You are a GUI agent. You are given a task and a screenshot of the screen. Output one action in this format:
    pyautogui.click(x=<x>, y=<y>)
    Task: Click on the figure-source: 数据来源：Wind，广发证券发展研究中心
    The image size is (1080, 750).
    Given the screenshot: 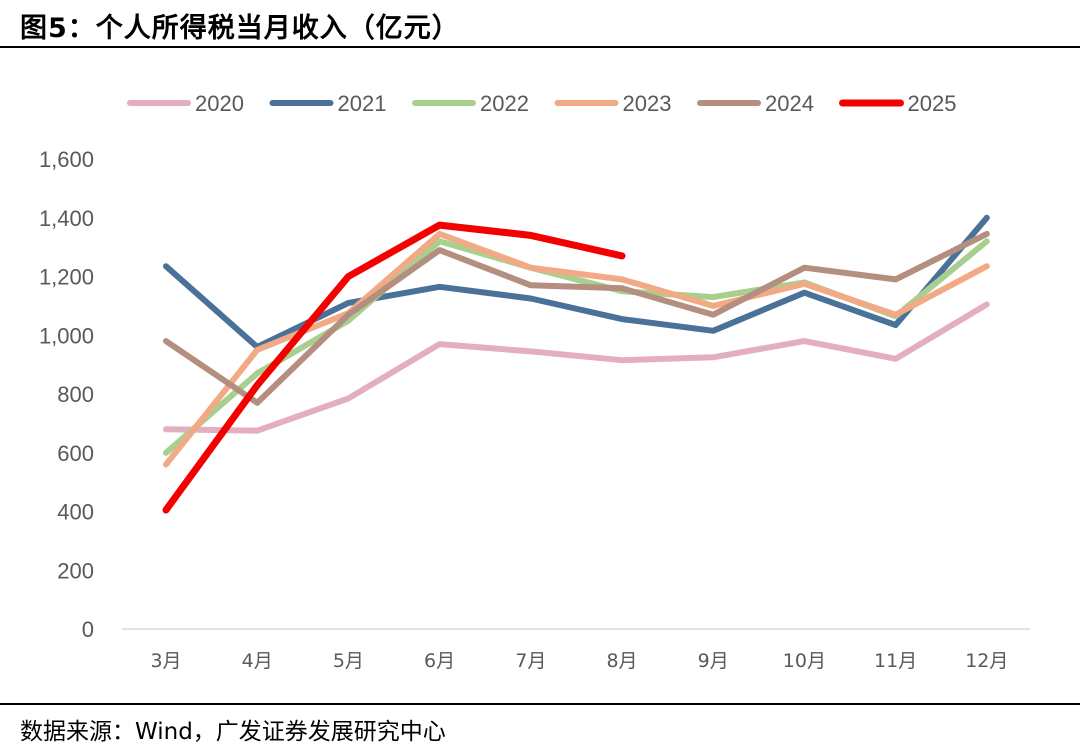 What is the action you would take?
    pyautogui.click(x=233, y=729)
    